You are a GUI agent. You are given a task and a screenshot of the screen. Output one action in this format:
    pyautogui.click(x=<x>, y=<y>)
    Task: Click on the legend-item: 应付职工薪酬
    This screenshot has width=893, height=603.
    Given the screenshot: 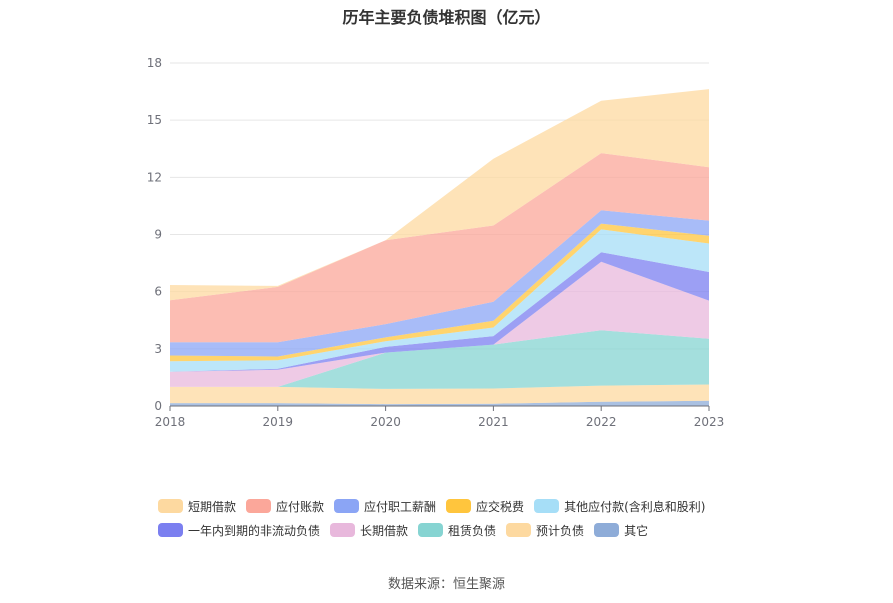 What is the action you would take?
    pyautogui.click(x=385, y=506)
    